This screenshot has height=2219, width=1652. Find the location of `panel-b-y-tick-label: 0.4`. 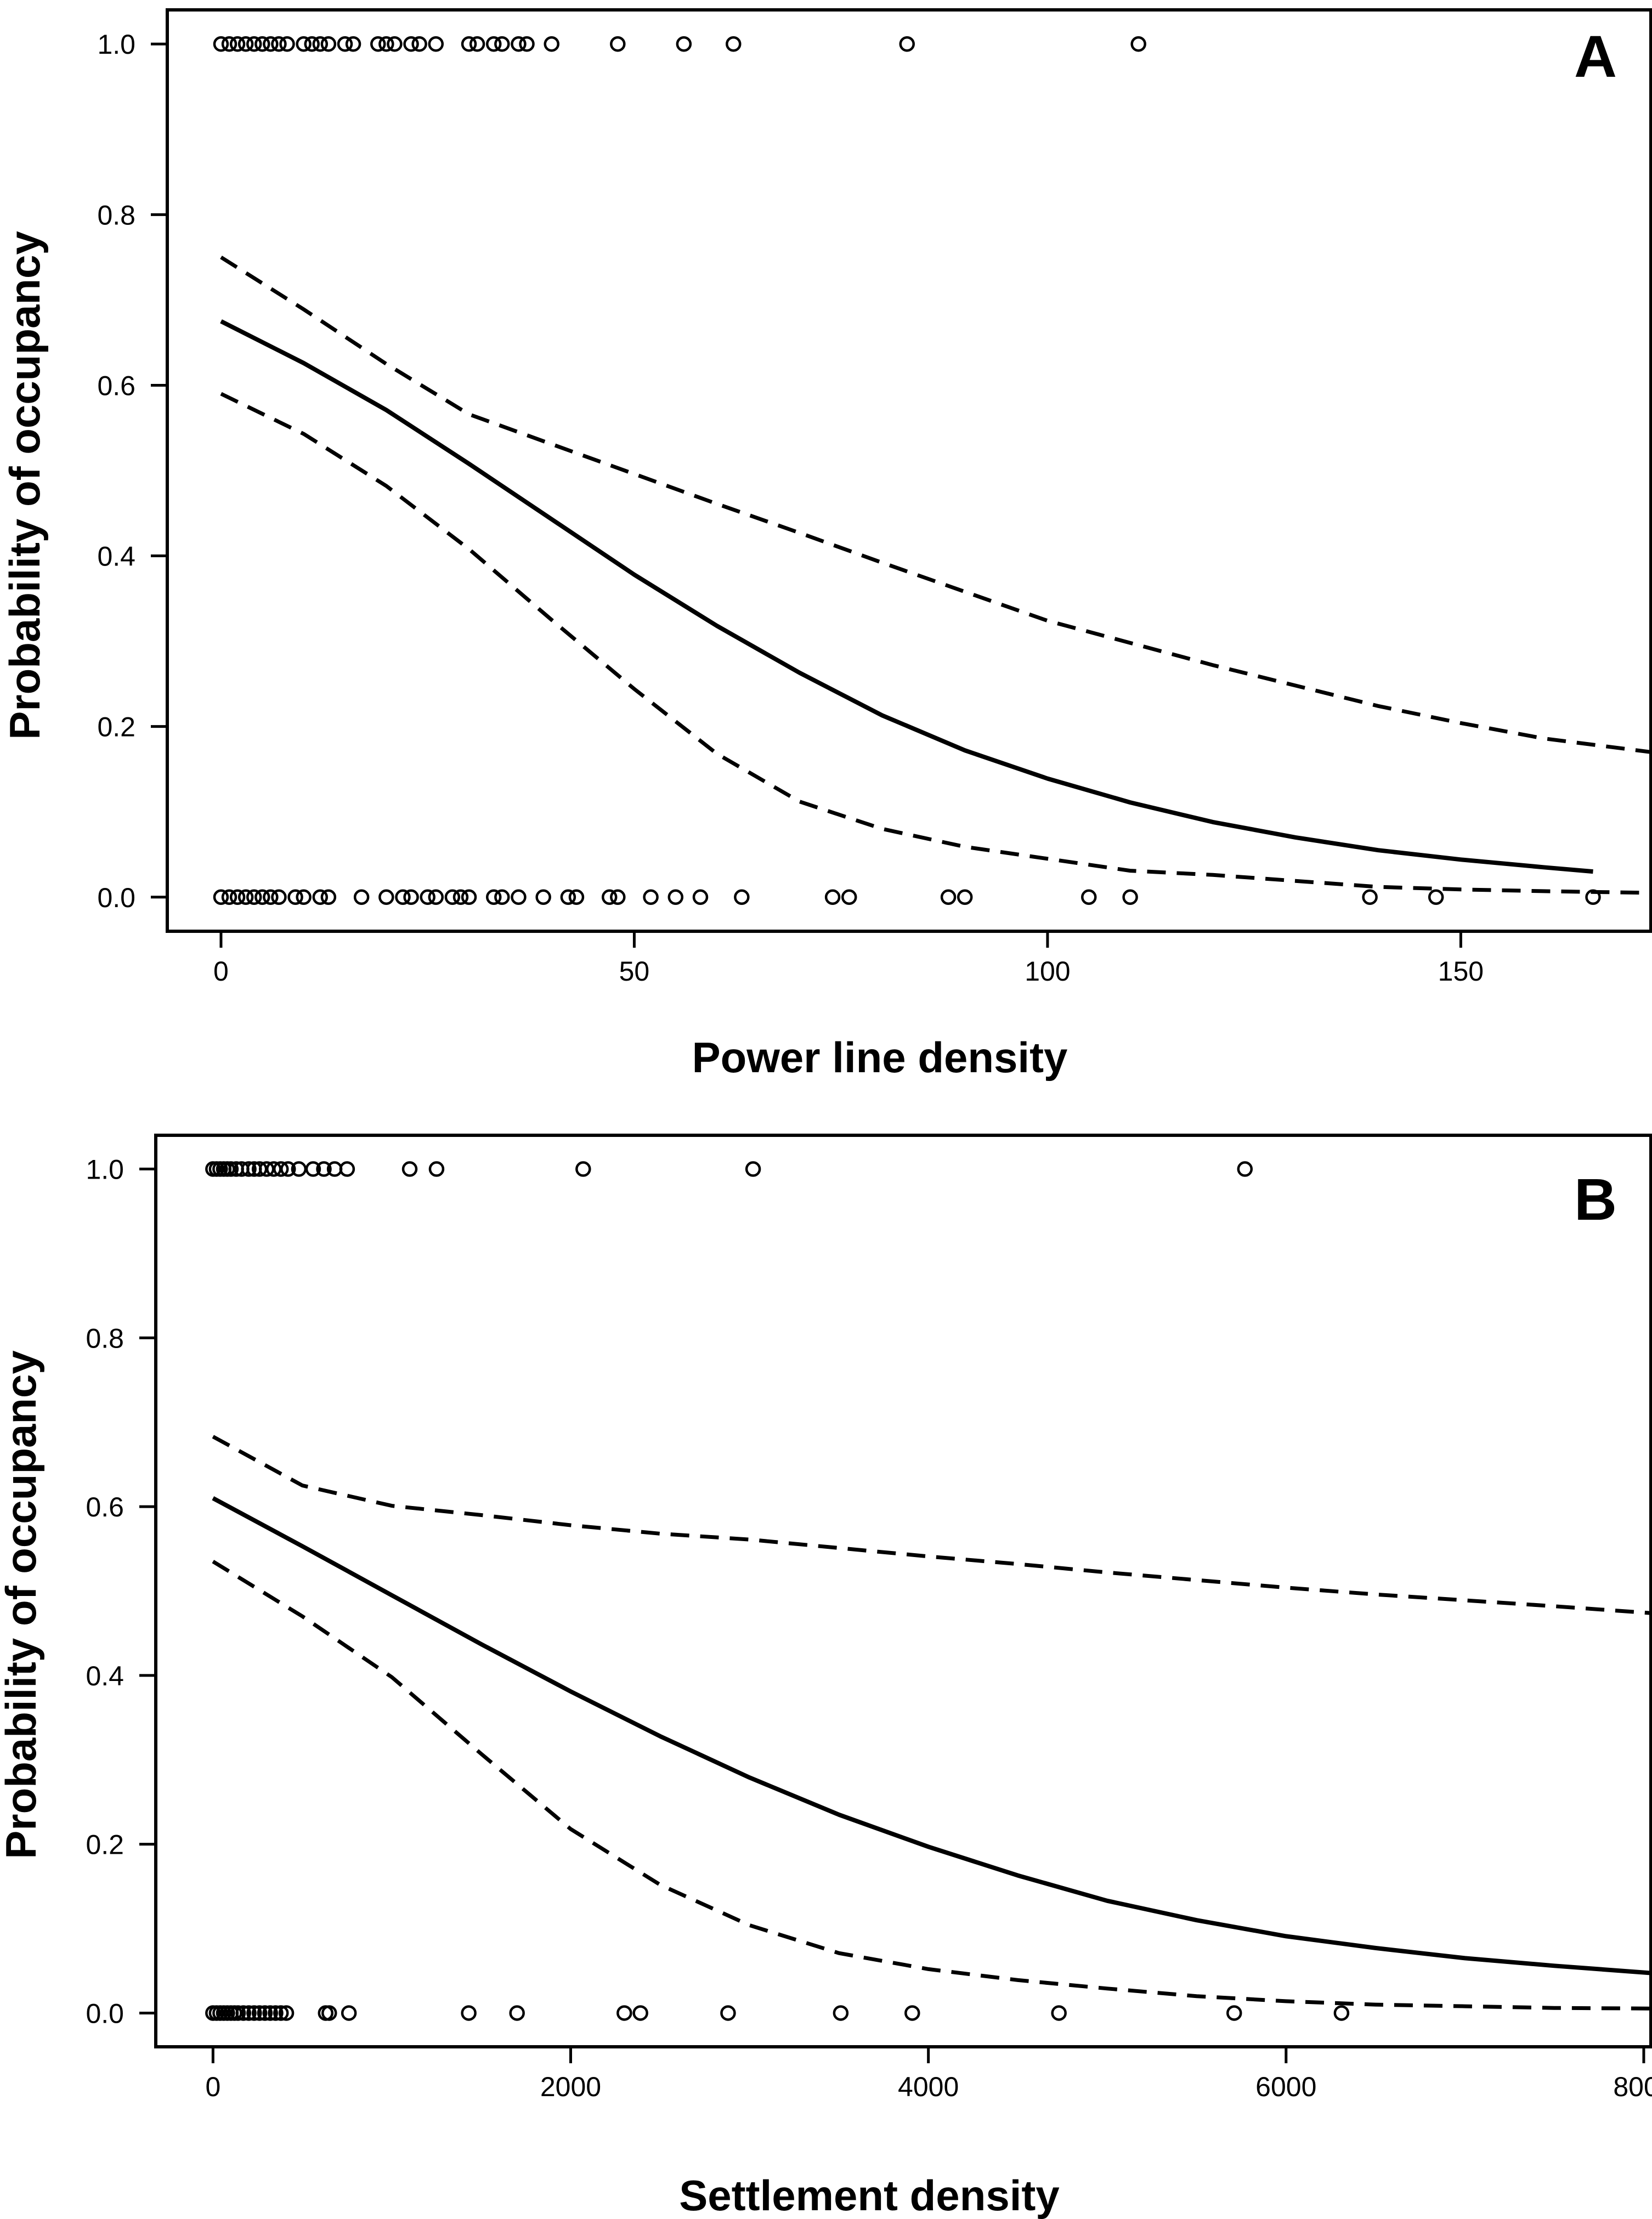

panel-b-y-tick-label: 0.4 is located at coordinates (105, 1676).